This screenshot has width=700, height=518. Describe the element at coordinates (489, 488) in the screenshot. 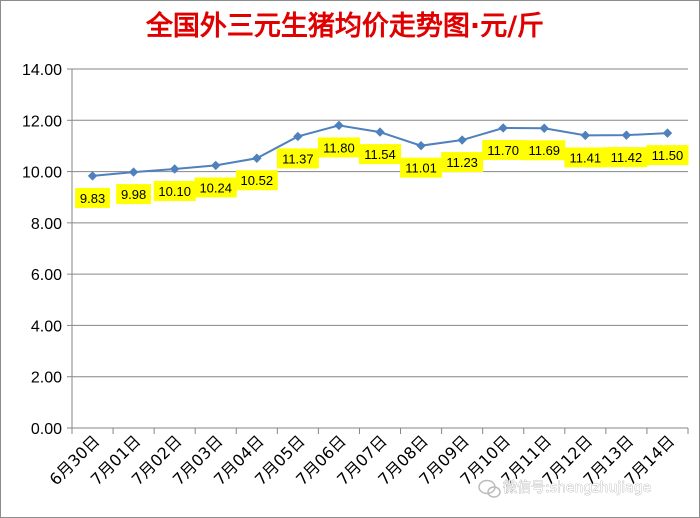

I see `wechat-icon` at that location.